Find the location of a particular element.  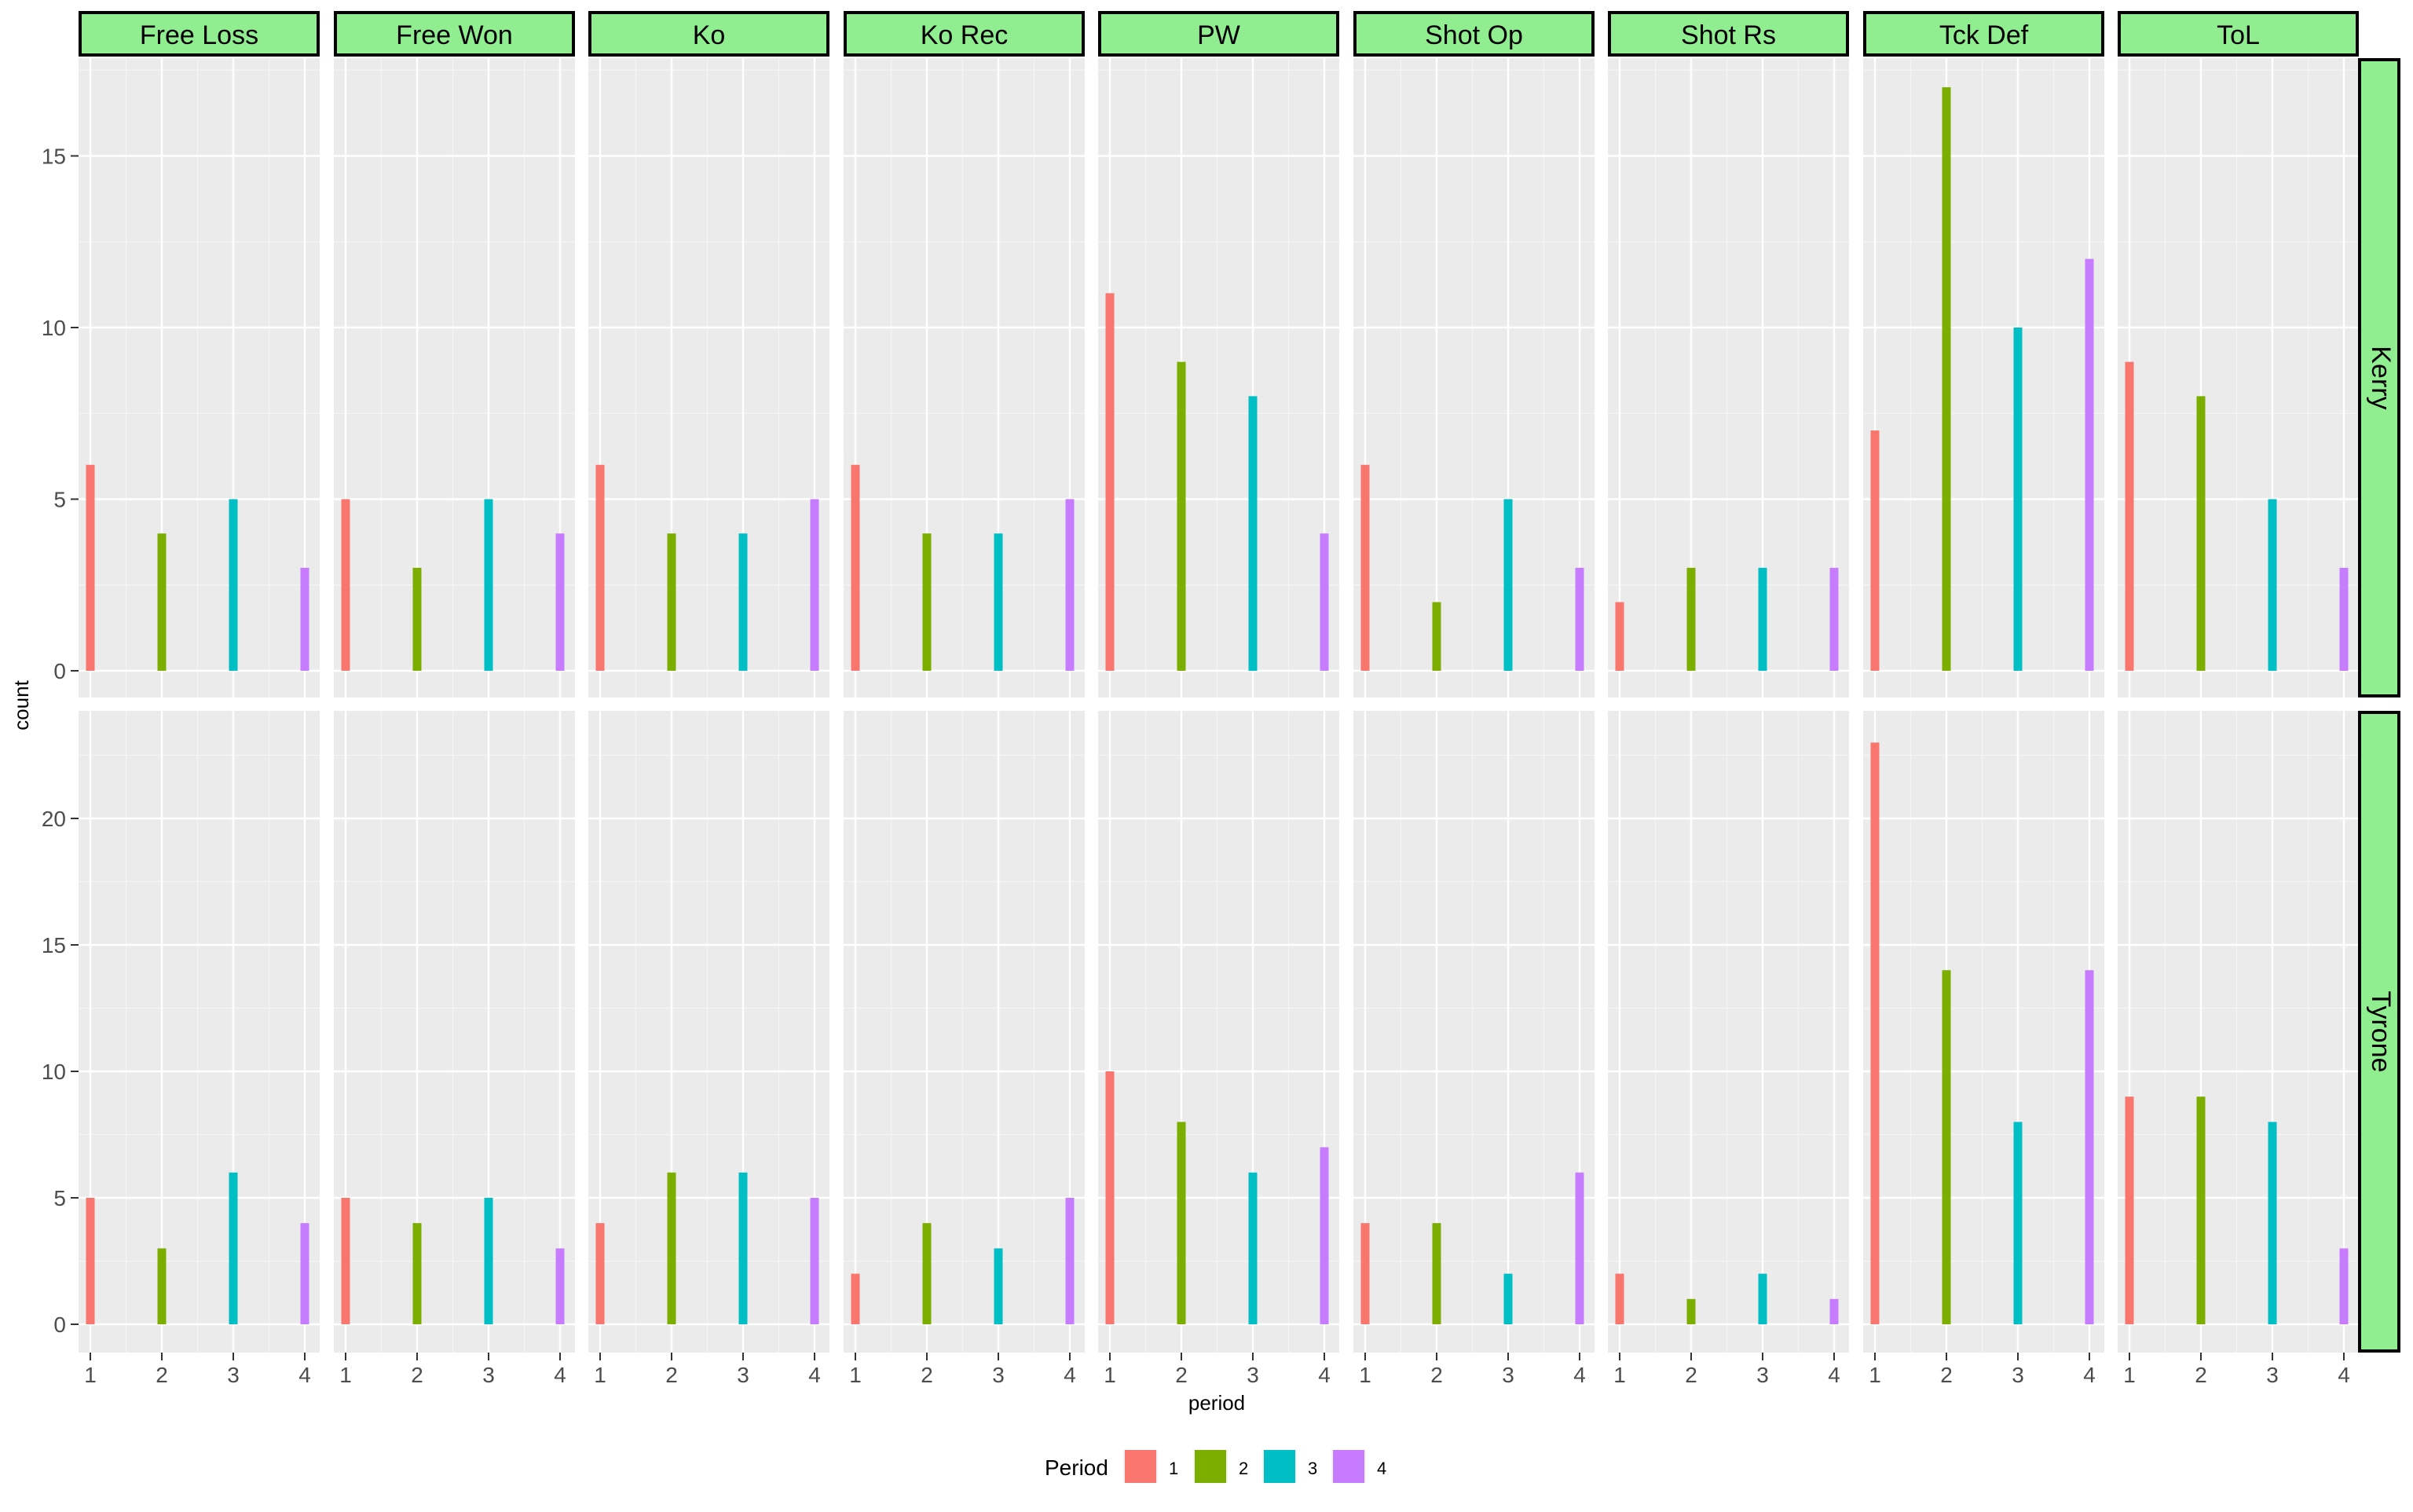

y-tick-label: 20 is located at coordinates (54, 819).